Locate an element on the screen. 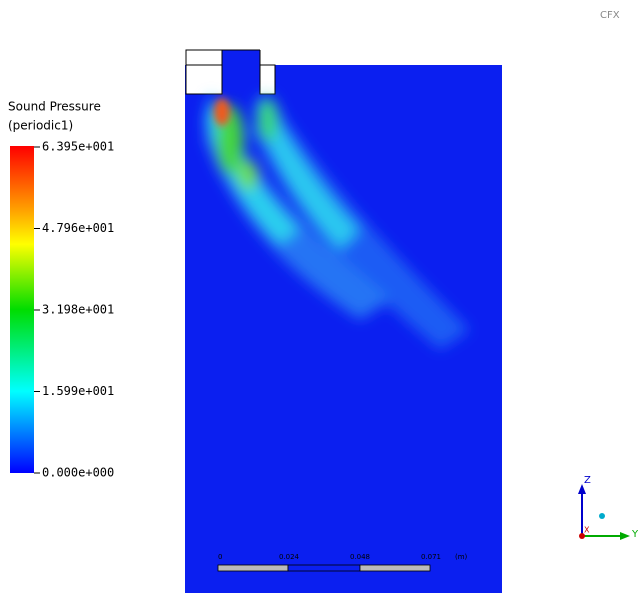  color-bar is located at coordinates (22, 309).